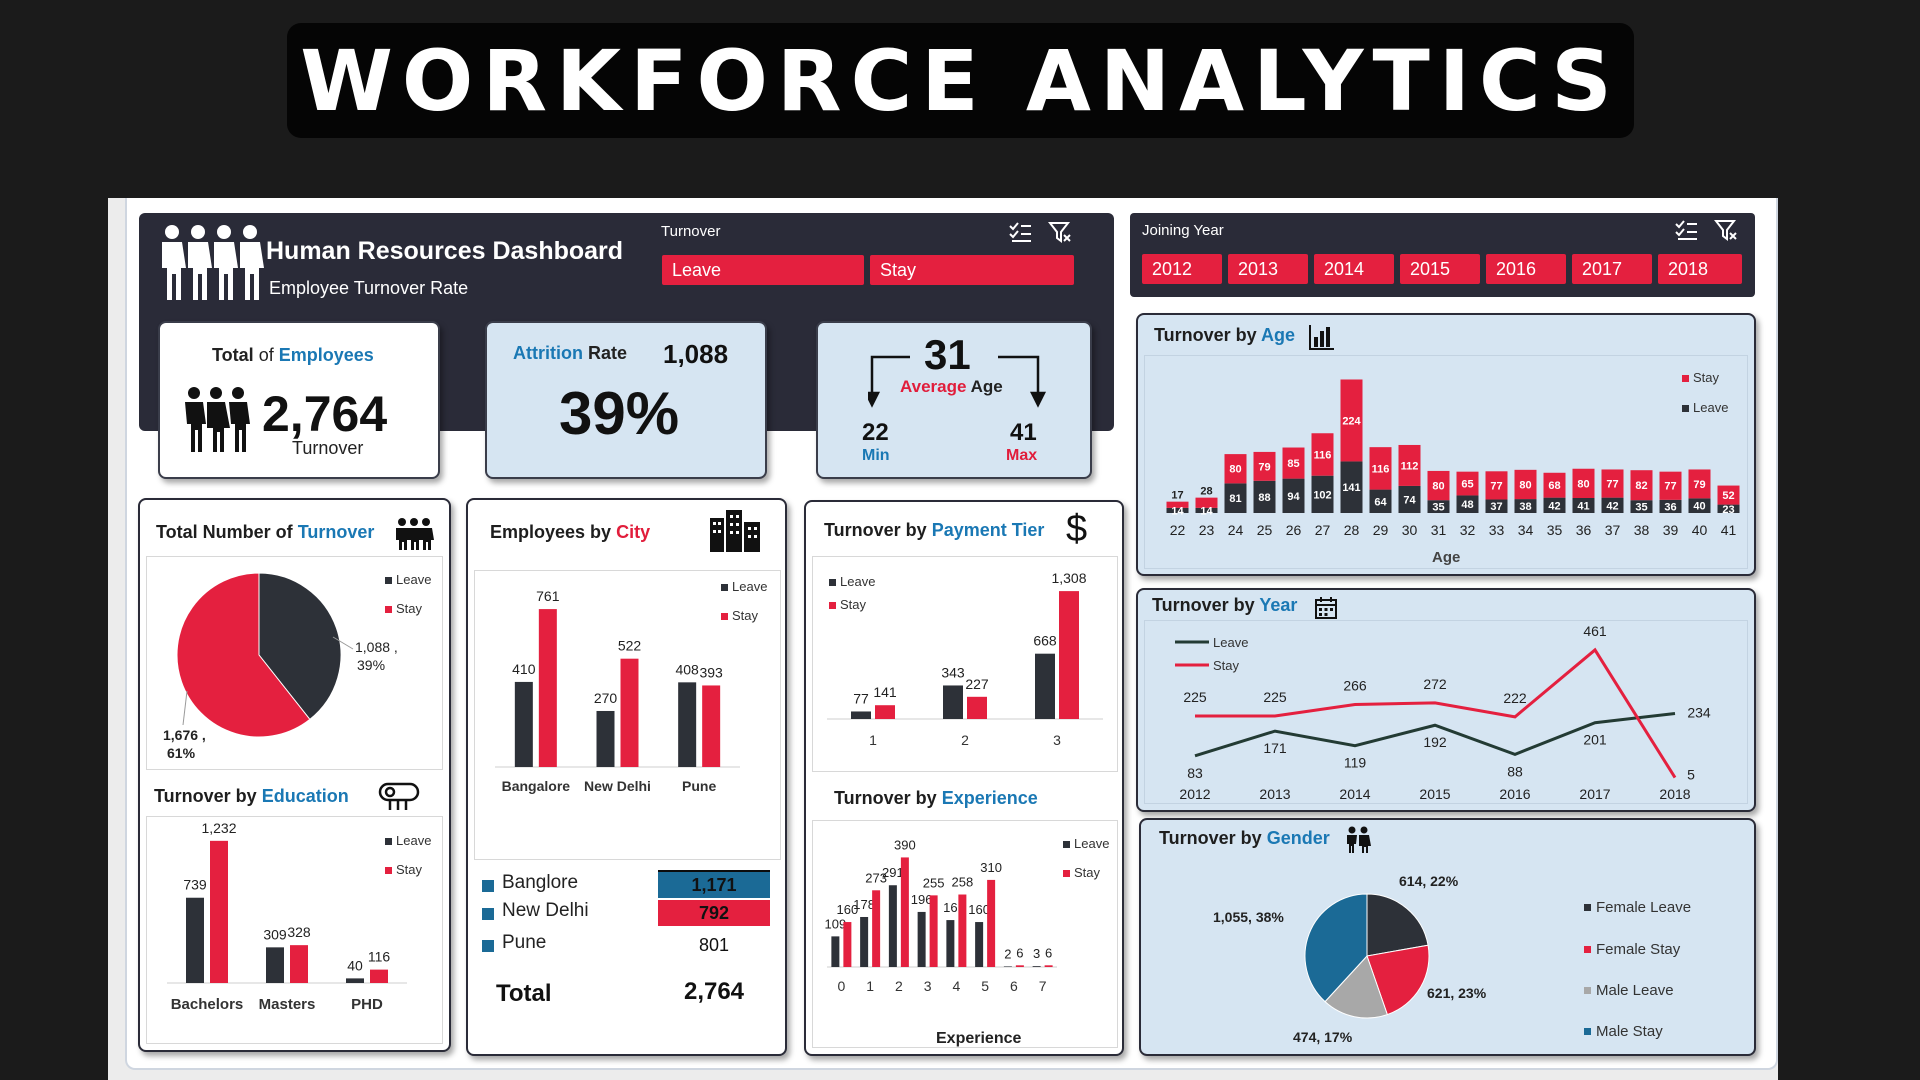  What do you see at coordinates (1036, 953) in the screenshot?
I see `experience-value-label: 3` at bounding box center [1036, 953].